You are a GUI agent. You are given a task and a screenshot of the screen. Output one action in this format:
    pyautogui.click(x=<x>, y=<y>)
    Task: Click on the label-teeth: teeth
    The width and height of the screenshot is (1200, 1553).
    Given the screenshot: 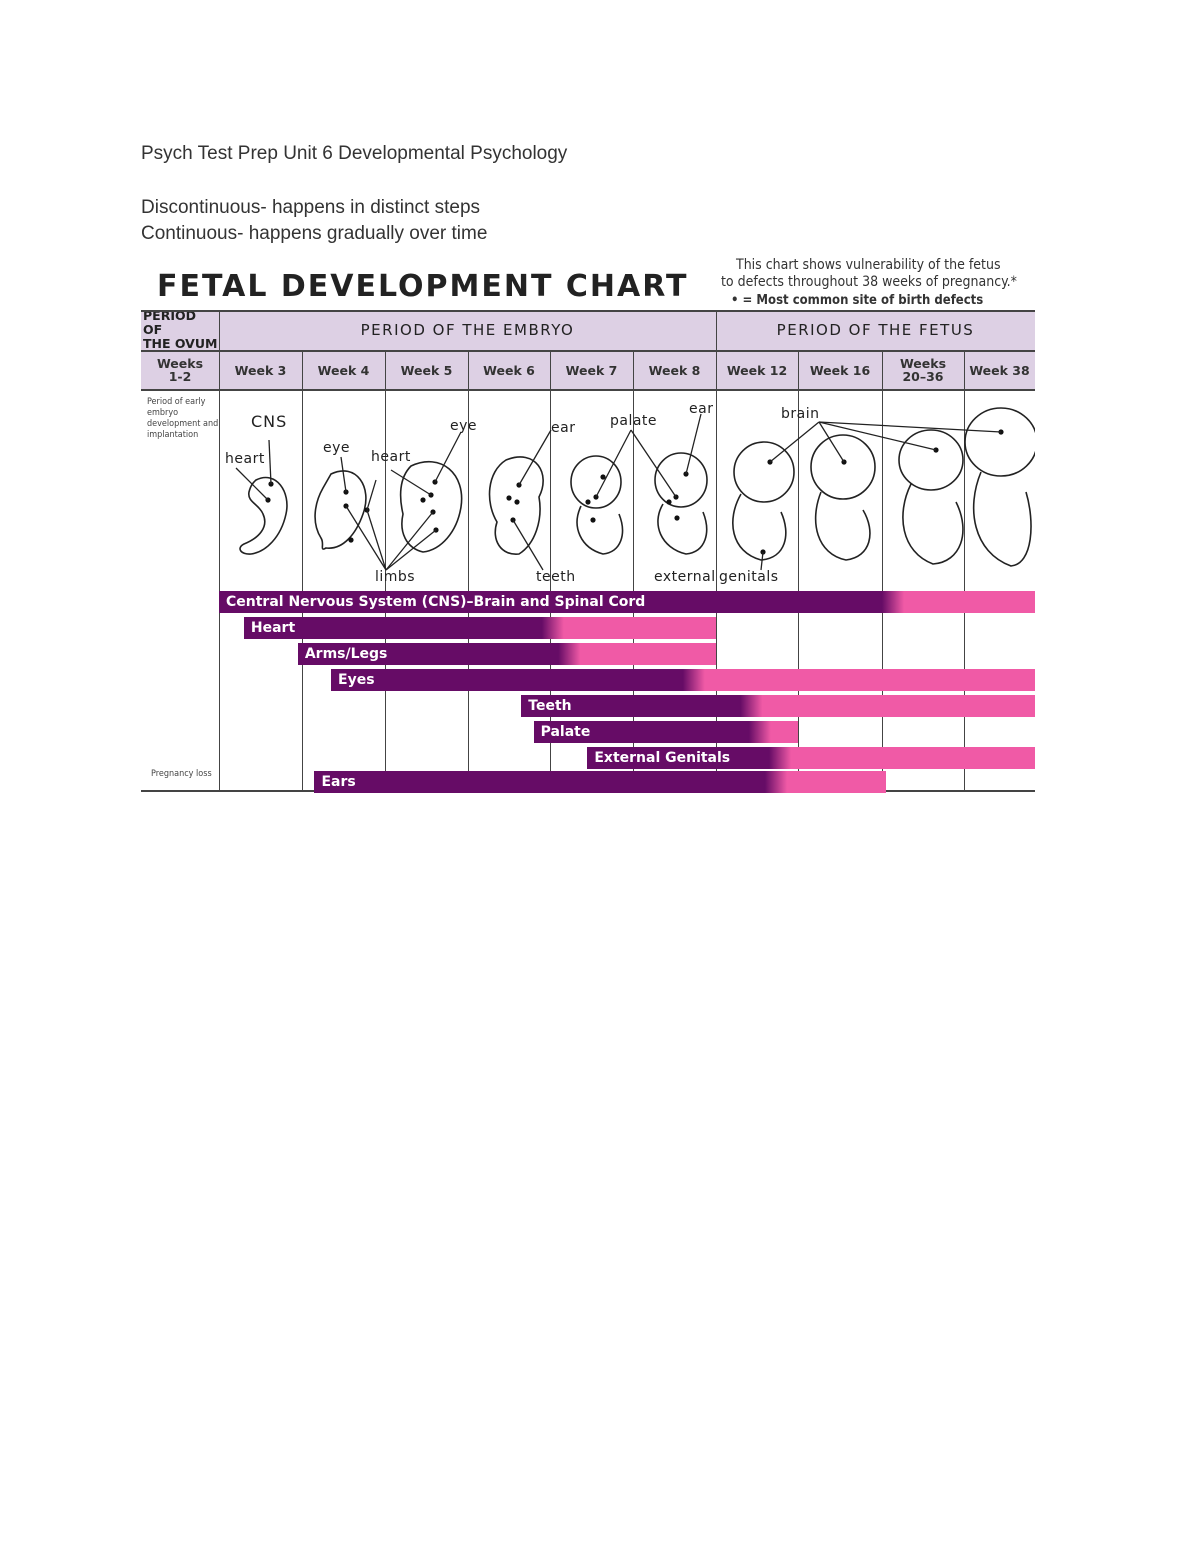 What is the action you would take?
    pyautogui.click(x=556, y=577)
    